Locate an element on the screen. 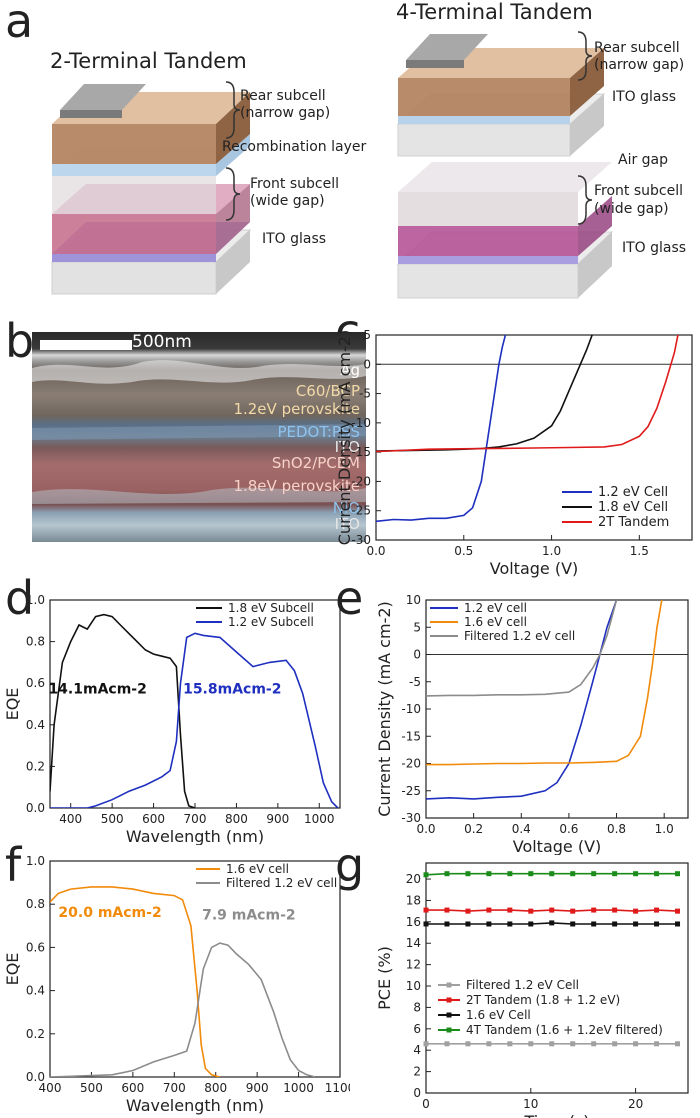  annotation: 20.0 mAcm-2 is located at coordinates (109, 913).